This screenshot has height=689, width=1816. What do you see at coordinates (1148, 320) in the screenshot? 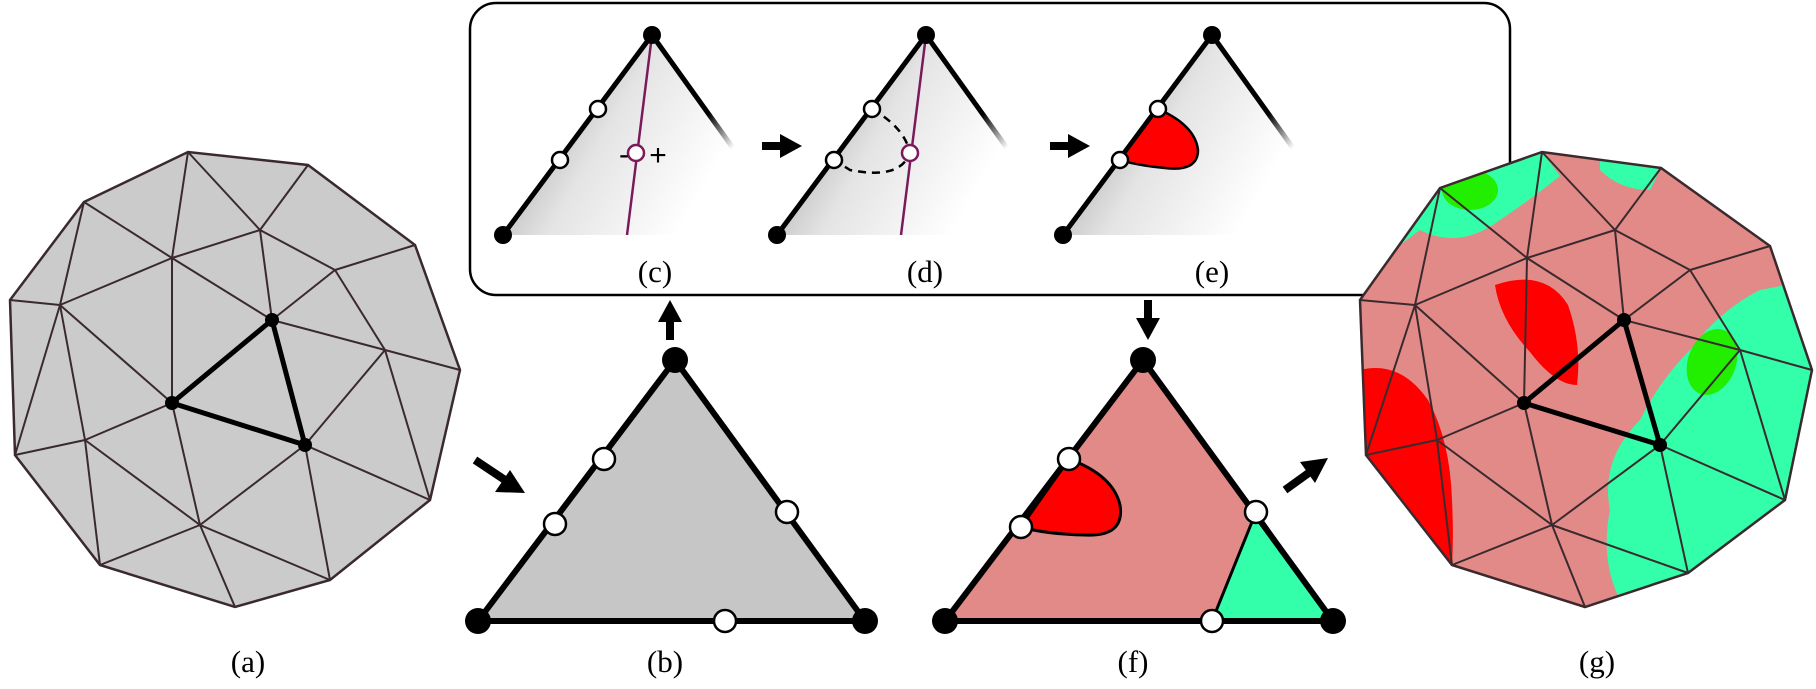
I see `arrow-down-icon` at bounding box center [1148, 320].